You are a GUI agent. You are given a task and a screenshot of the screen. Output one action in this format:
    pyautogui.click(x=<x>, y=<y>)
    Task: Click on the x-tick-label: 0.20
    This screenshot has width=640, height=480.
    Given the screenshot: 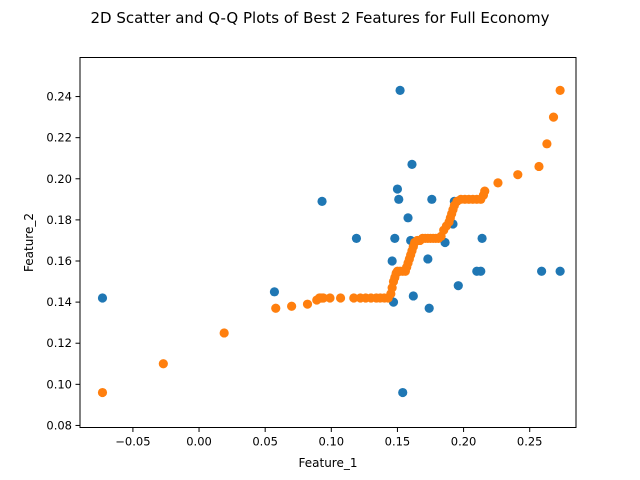 What is the action you would take?
    pyautogui.click(x=464, y=442)
    